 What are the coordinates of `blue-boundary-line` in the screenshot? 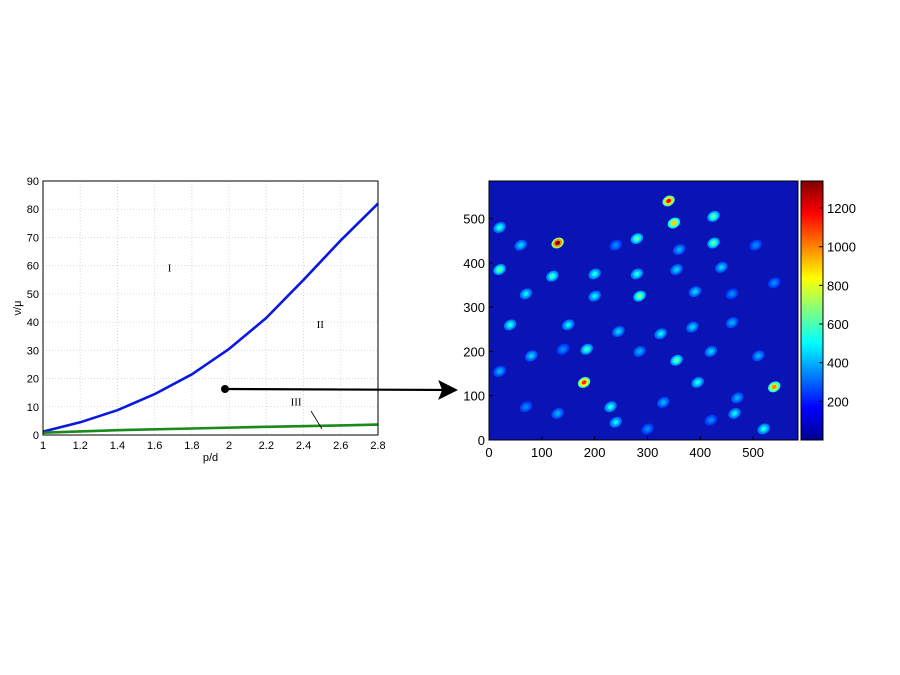 It's located at (210, 317).